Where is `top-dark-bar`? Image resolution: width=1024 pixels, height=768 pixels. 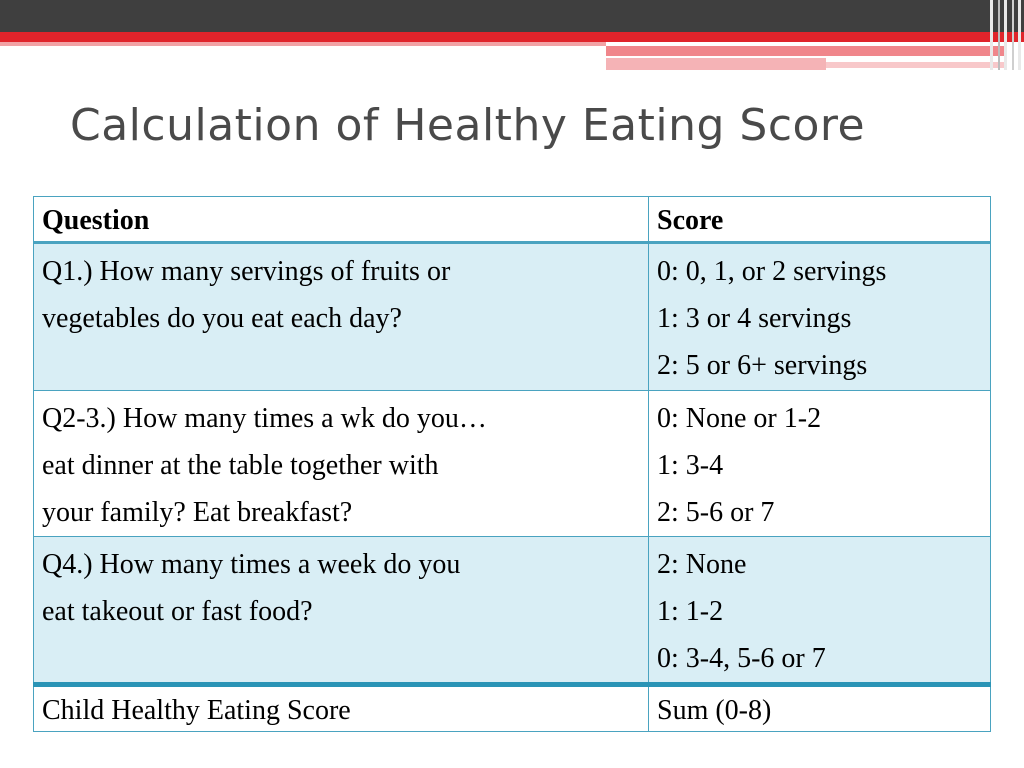 top-dark-bar is located at coordinates (512, 16).